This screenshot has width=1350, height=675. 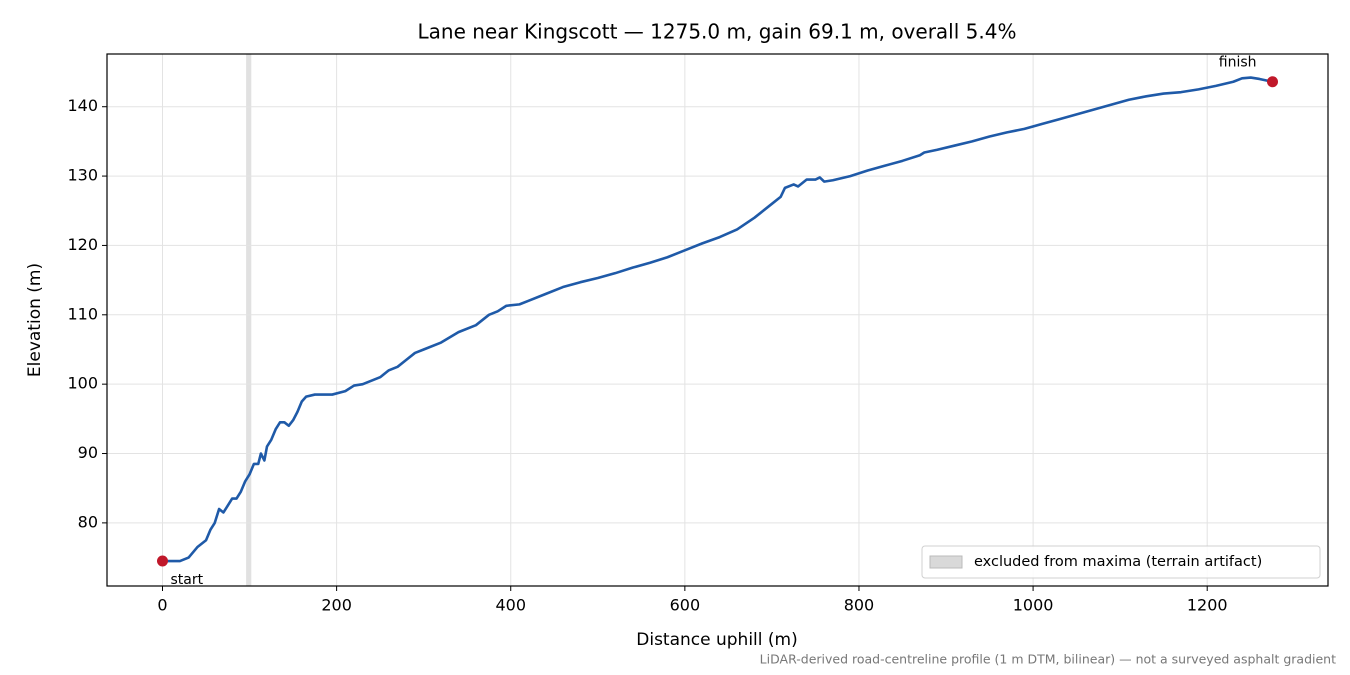 I want to click on x-tick-label: 200, so click(x=336, y=605).